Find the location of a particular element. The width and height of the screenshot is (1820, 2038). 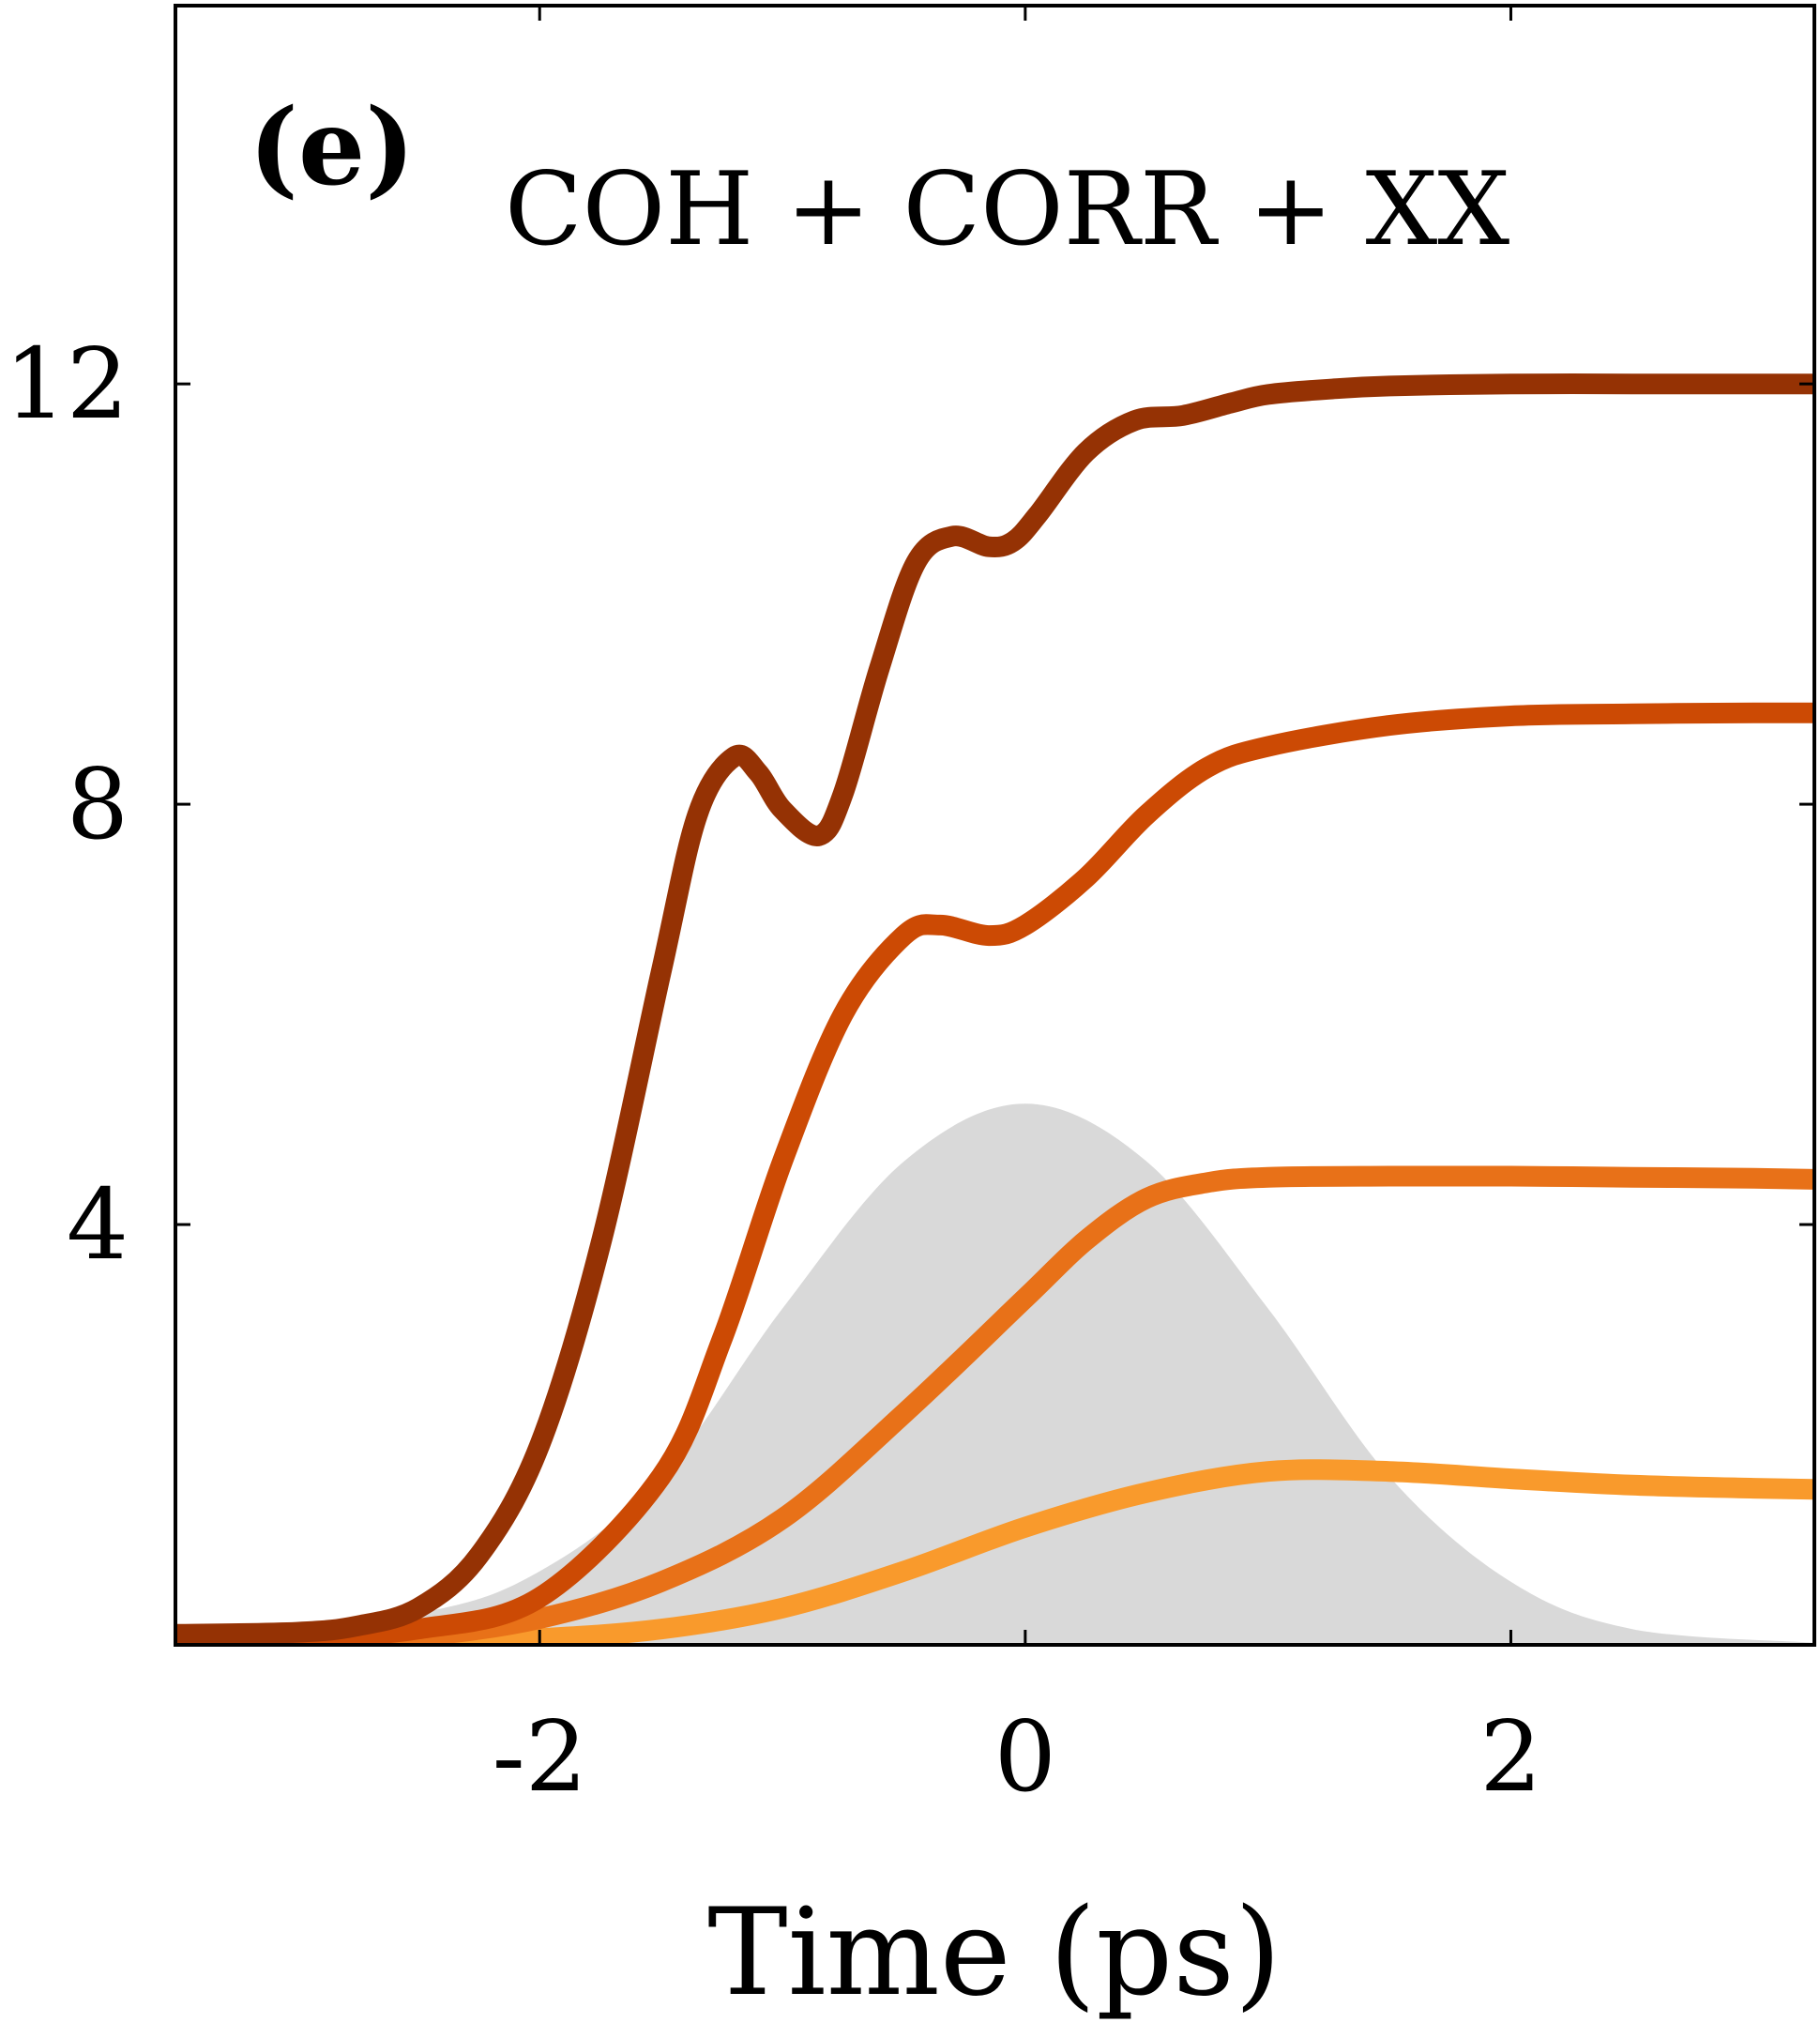

x-tick-label: -2 is located at coordinates (540, 1756).